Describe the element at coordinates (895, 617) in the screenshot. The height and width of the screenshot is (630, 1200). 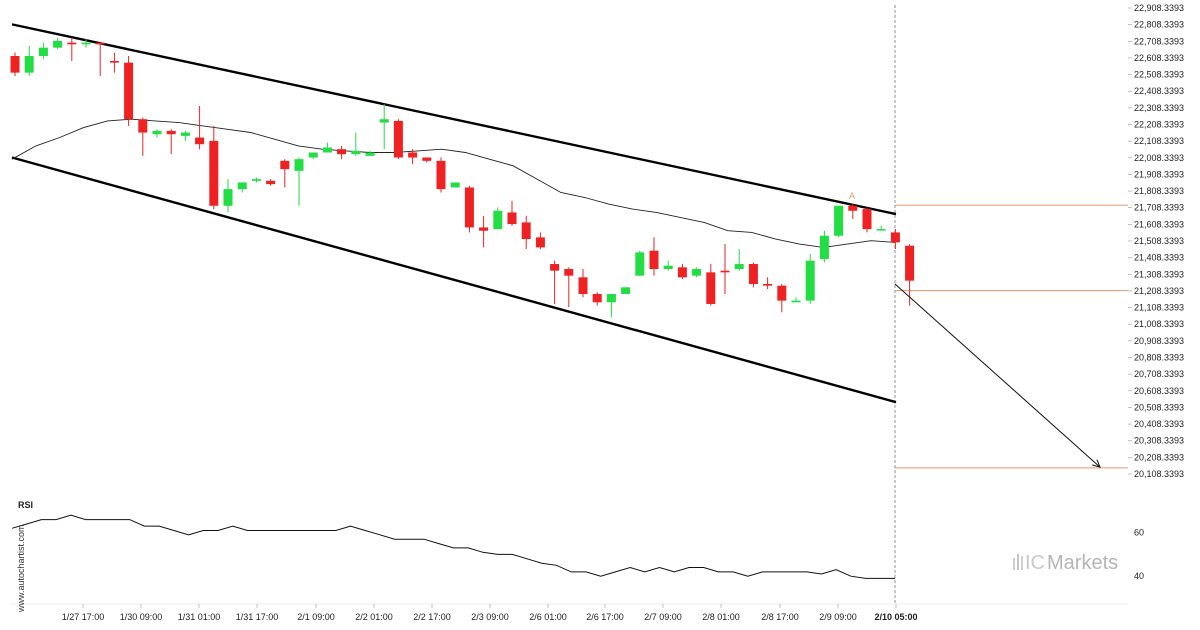
I see `time-tick-label: 2/10 05:00` at that location.